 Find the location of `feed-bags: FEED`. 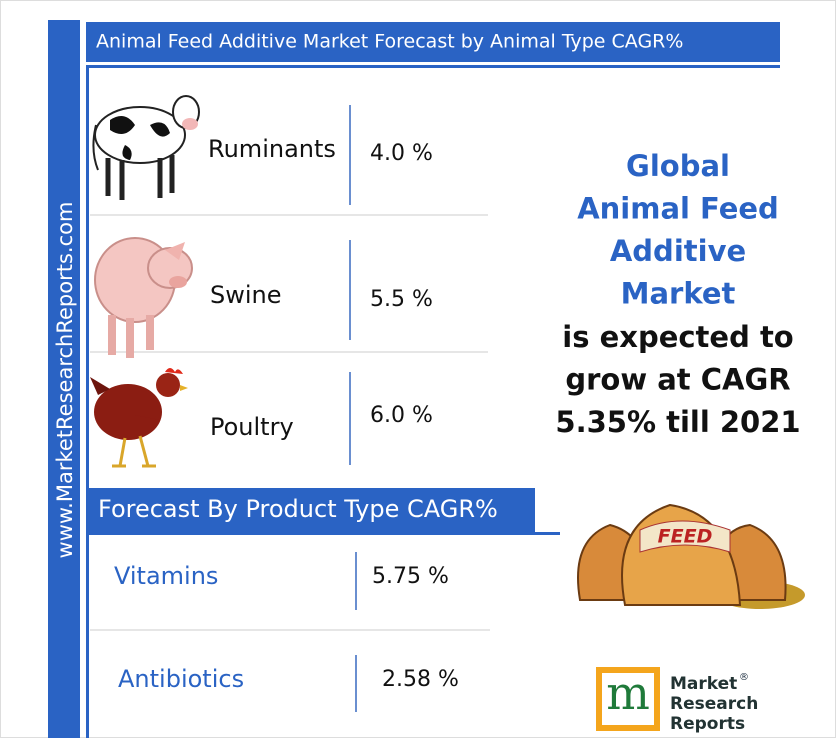

feed-bags: FEED is located at coordinates (691, 556).